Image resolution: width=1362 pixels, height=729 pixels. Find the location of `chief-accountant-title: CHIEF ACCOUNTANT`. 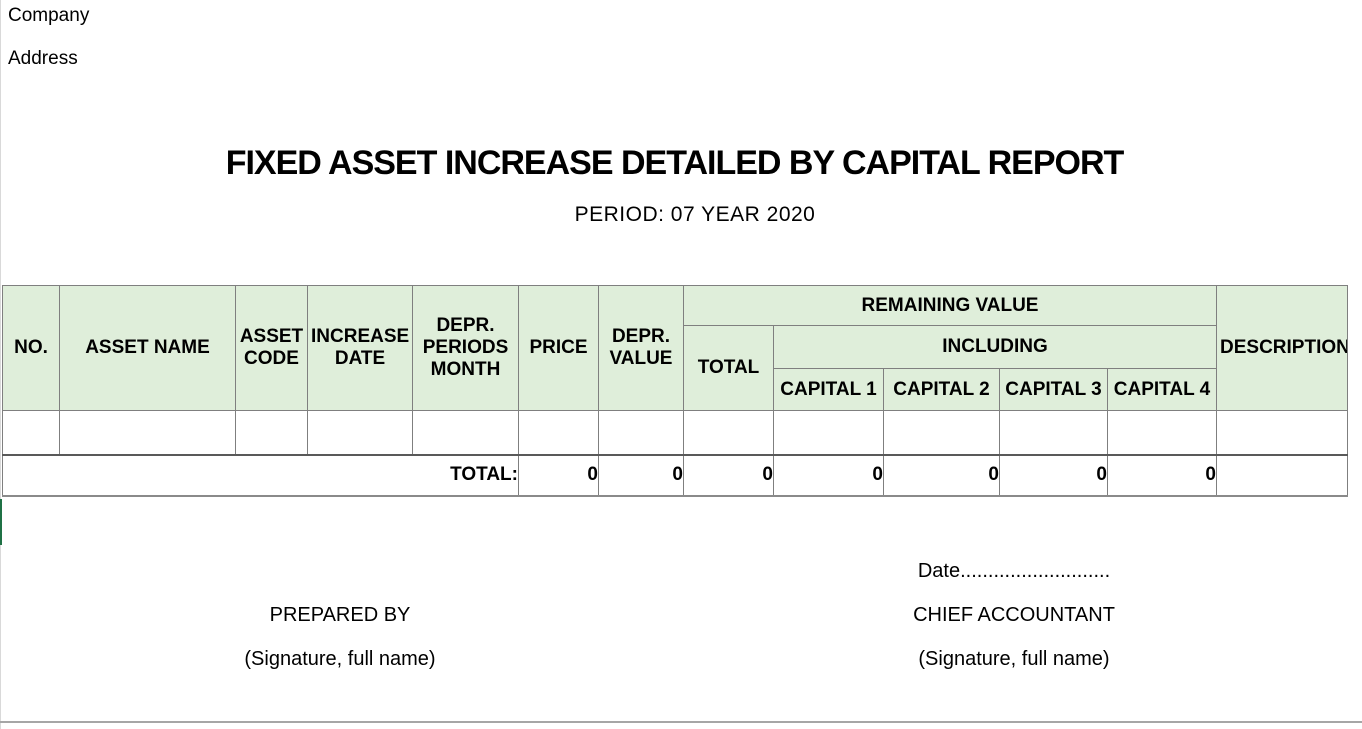

chief-accountant-title: CHIEF ACCOUNTANT is located at coordinates (1014, 615).